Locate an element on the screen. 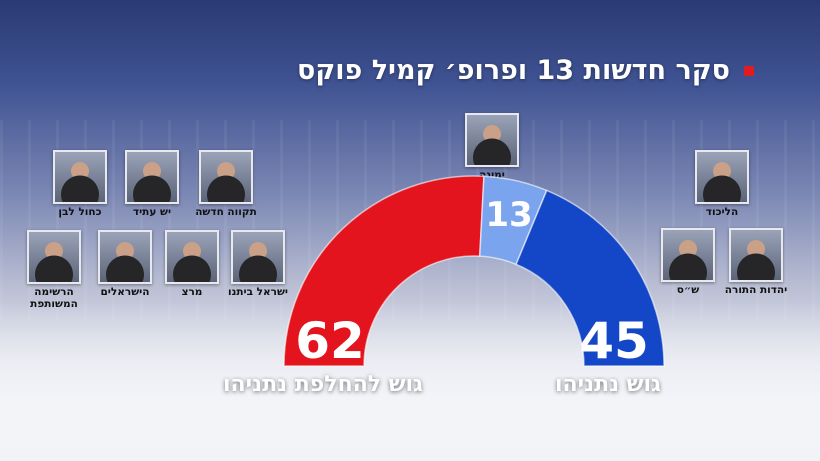  party-label: כחול לבן is located at coordinates (80, 212).